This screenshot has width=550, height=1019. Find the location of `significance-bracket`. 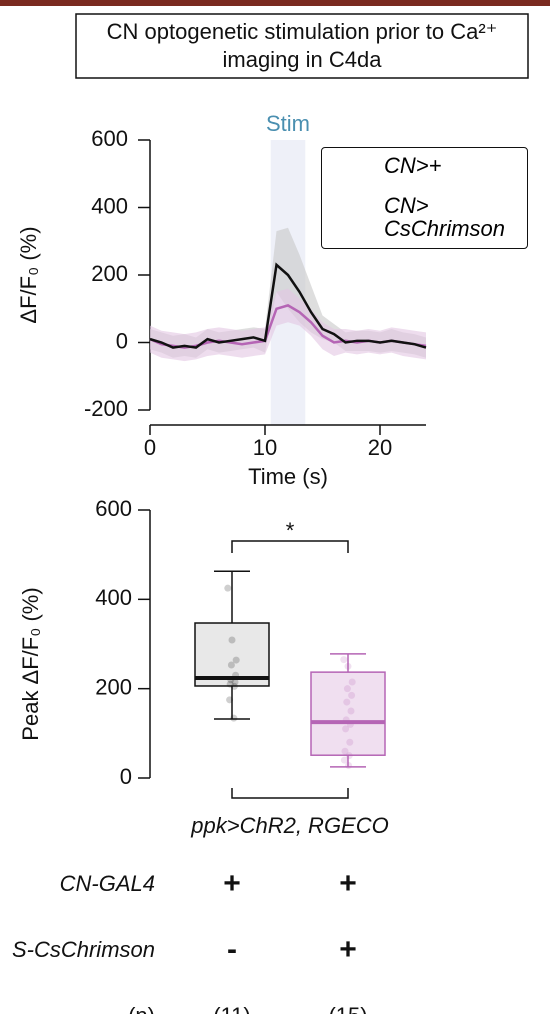

significance-bracket is located at coordinates (290, 546).